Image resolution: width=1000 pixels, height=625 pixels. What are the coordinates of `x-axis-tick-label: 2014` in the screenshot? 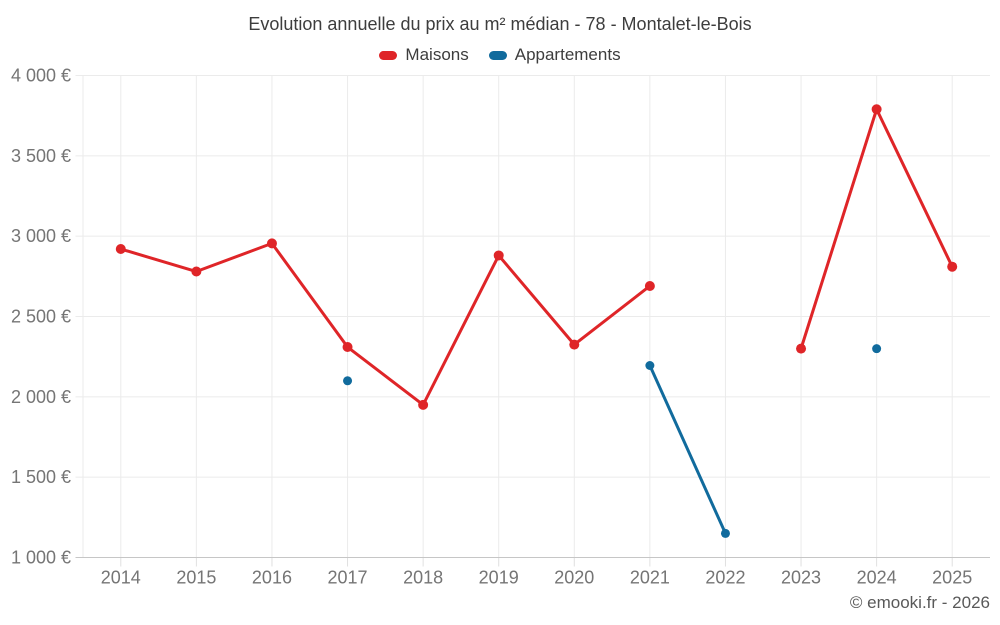 It's located at (121, 578).